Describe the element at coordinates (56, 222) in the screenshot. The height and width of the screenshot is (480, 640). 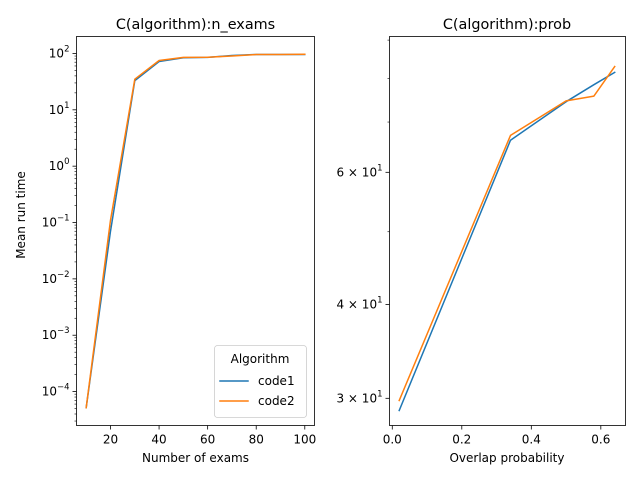
I see `y-tick-label: 10⁻¹` at that location.